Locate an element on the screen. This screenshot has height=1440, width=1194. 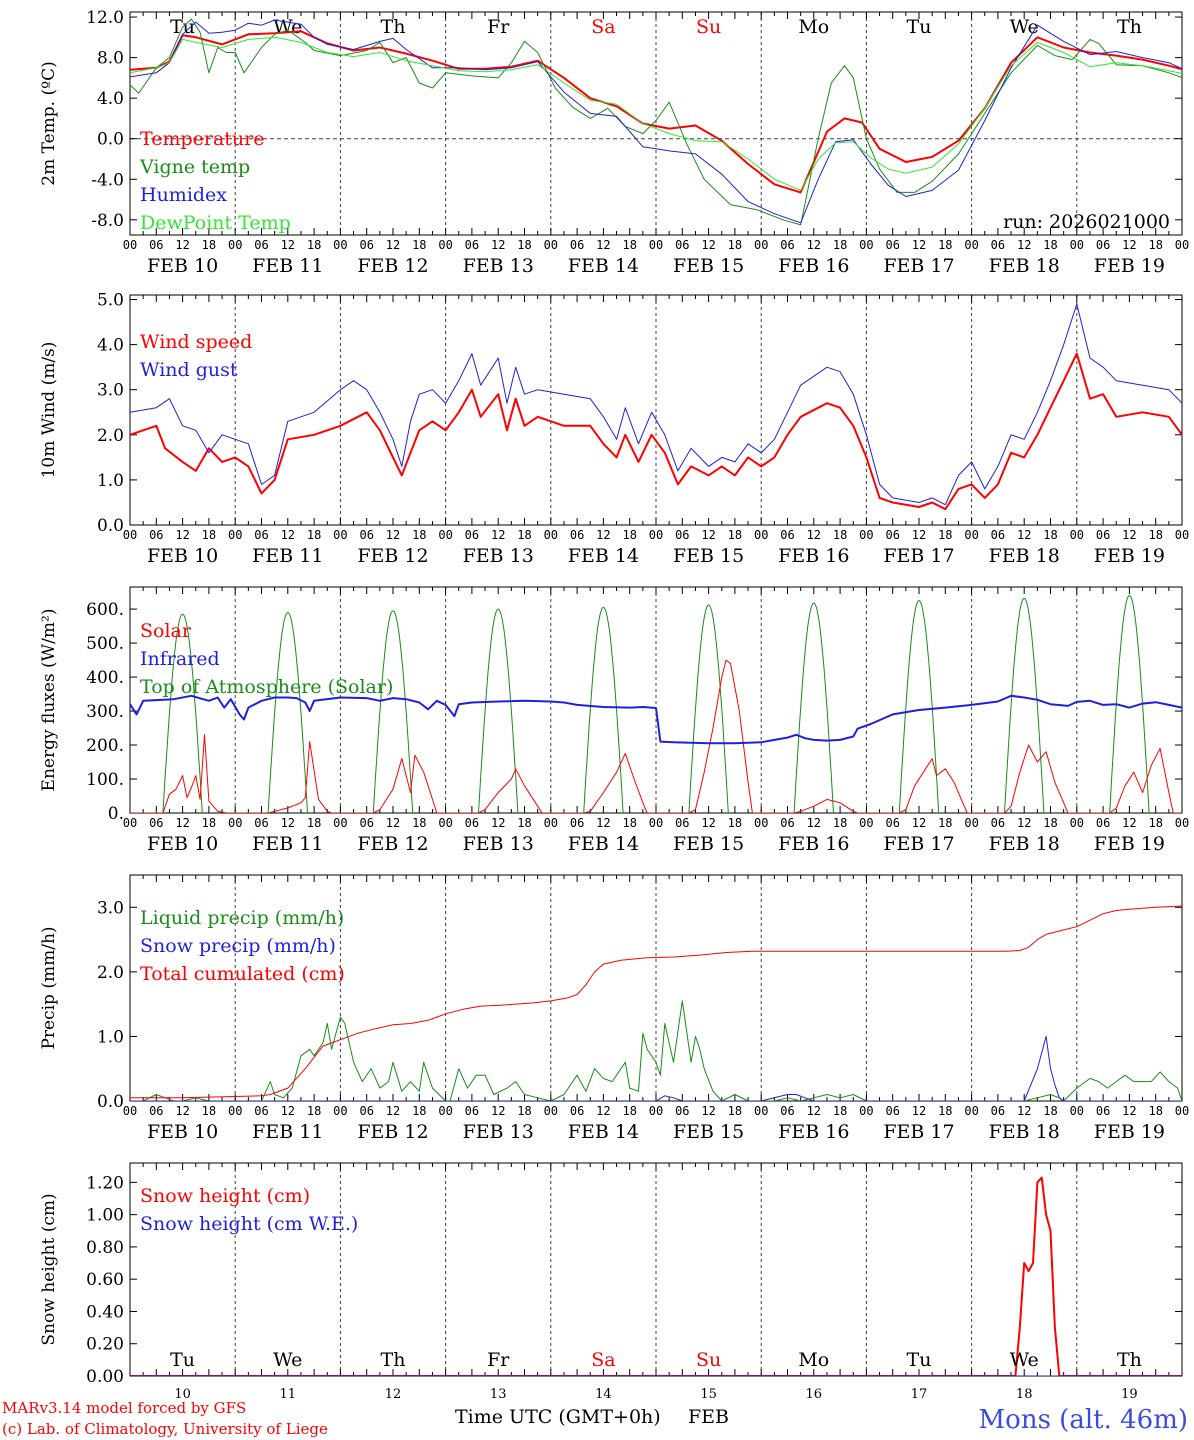
series-solar is located at coordinates (656, 736).